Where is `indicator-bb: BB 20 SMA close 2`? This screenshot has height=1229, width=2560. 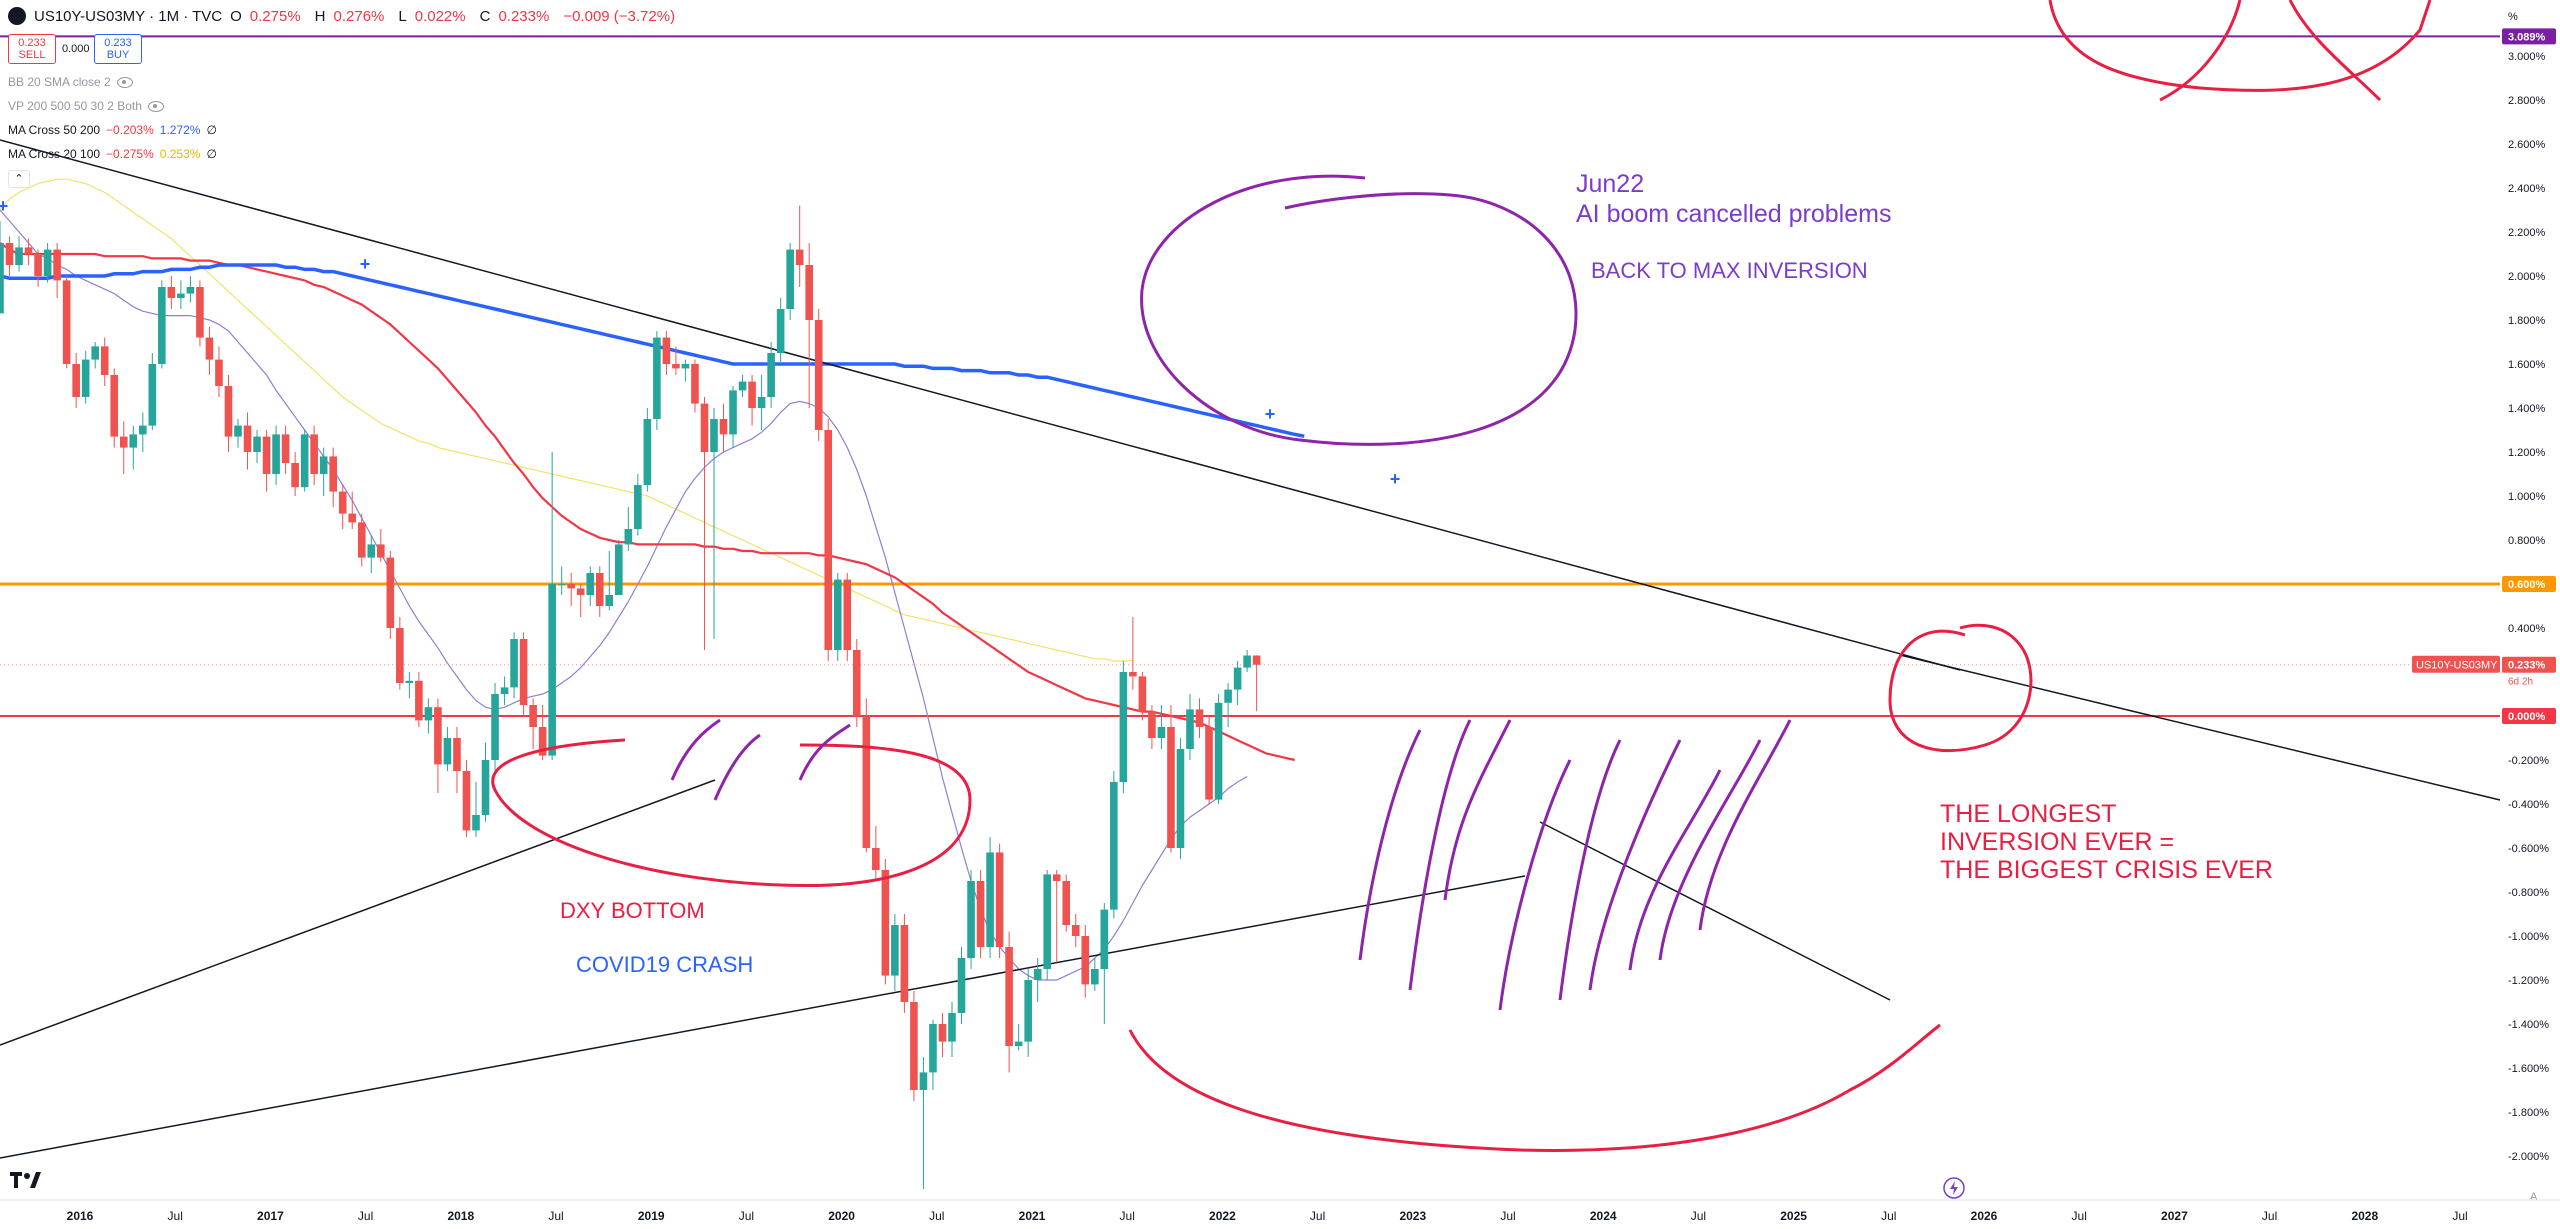 indicator-bb: BB 20 SMA close 2 is located at coordinates (70, 82).